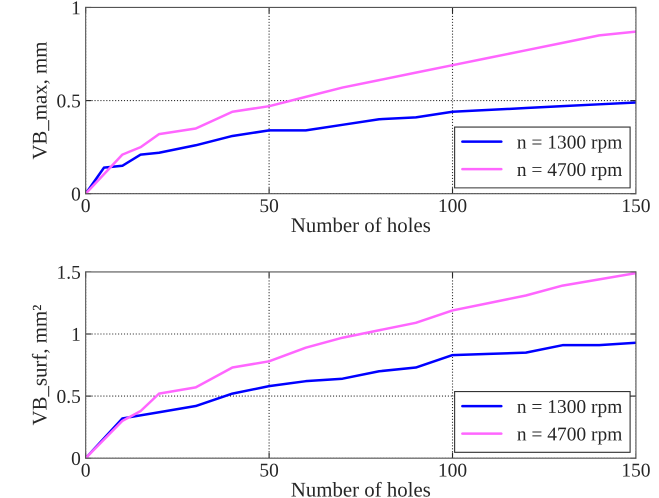 The width and height of the screenshot is (659, 498). Describe the element at coordinates (41, 101) in the screenshot. I see `y-axis-title: VB_max, mm` at that location.